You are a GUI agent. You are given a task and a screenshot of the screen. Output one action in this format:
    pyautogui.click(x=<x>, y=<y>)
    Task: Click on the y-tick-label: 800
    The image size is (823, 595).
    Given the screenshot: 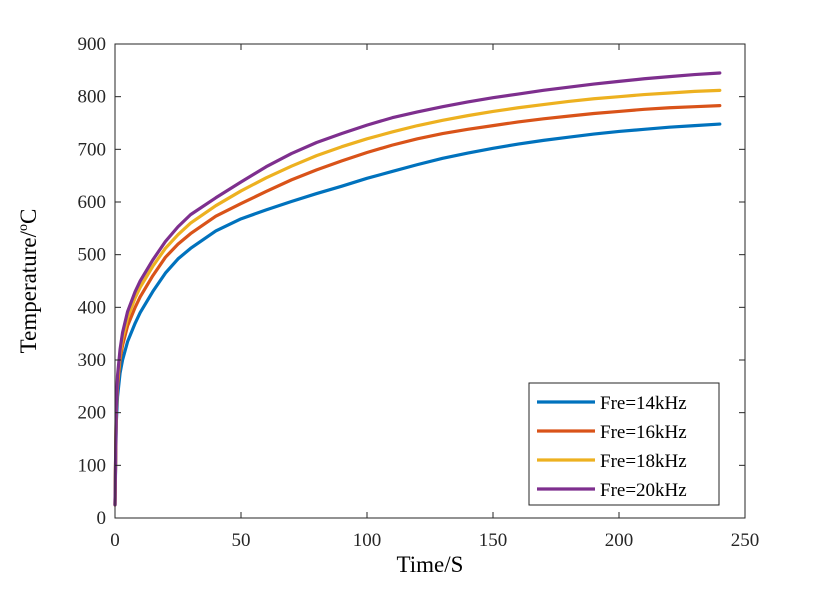 What is the action you would take?
    pyautogui.click(x=92, y=97)
    